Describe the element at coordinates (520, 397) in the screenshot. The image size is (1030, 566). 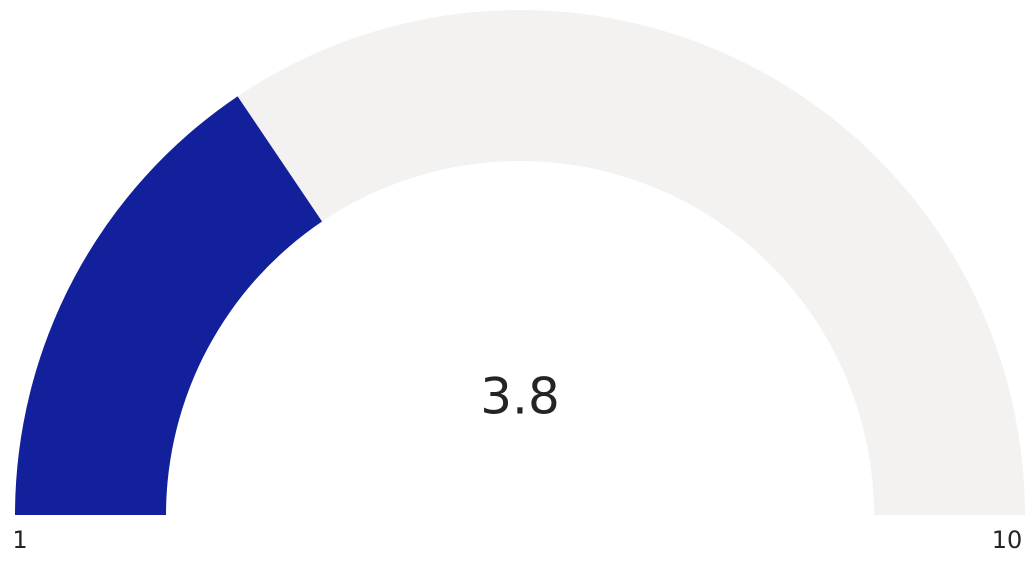
I see `value-label: 3.8` at that location.